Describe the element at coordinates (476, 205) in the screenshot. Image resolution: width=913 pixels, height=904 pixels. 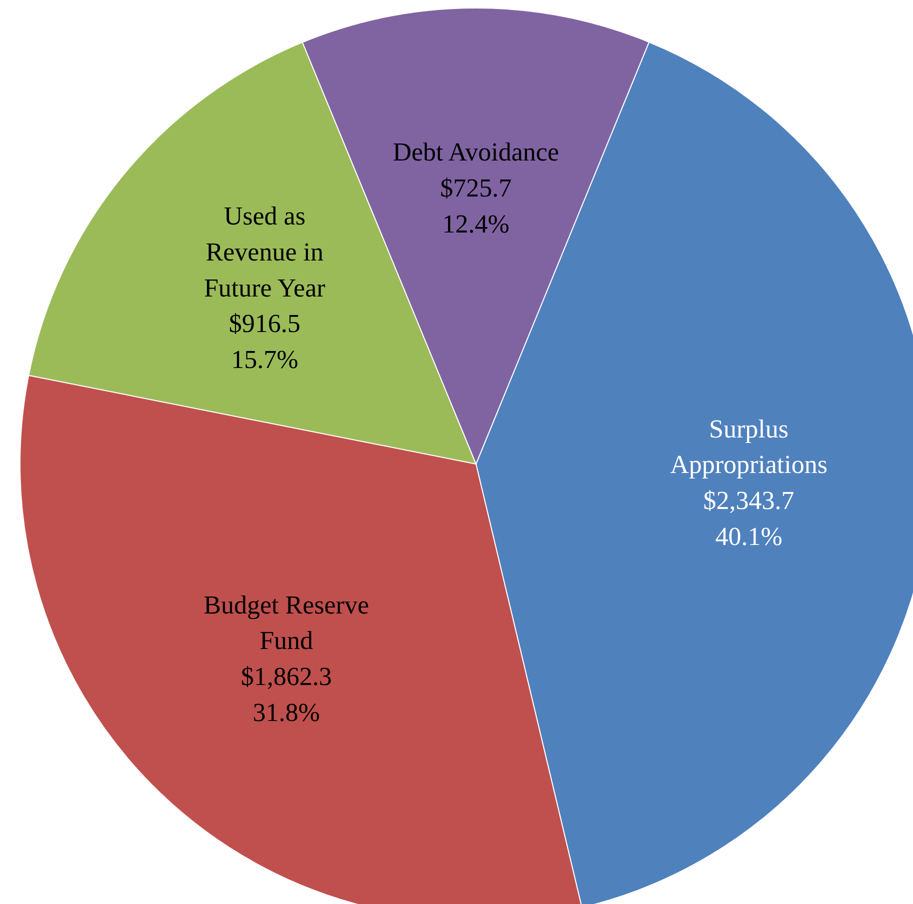
I see `data-label: $725.7 12.4%` at that location.